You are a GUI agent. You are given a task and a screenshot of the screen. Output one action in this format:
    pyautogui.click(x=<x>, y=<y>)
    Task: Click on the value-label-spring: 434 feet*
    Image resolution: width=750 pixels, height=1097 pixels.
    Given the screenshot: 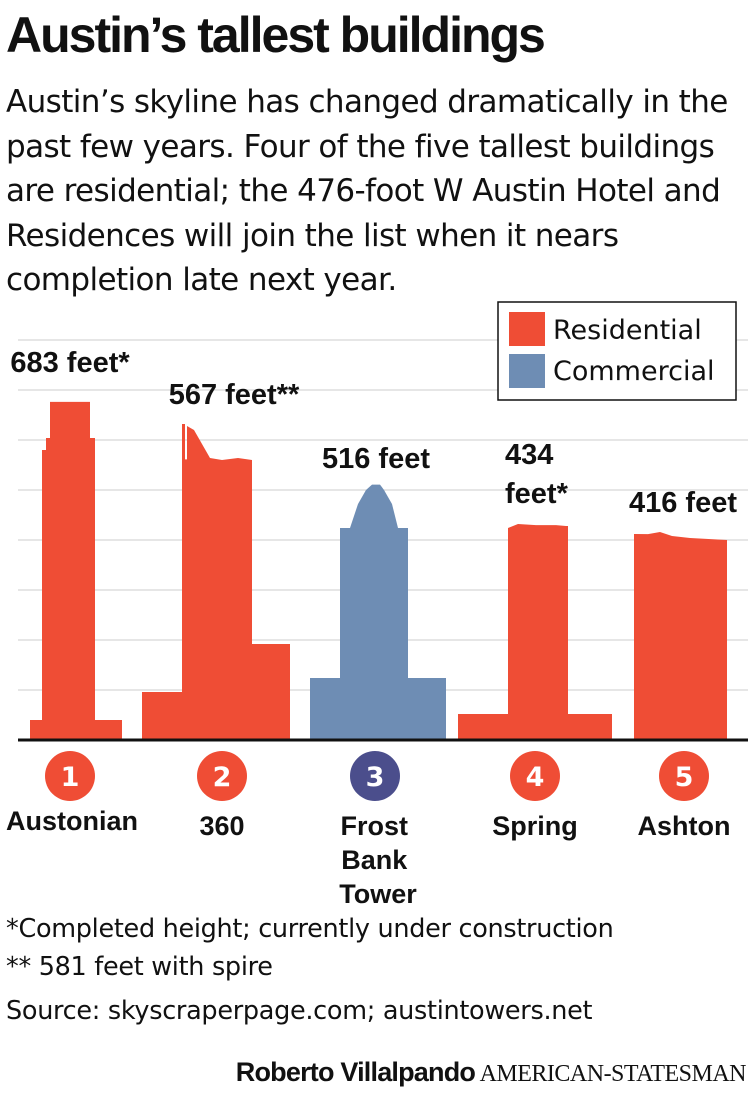 What is the action you would take?
    pyautogui.click(x=537, y=474)
    